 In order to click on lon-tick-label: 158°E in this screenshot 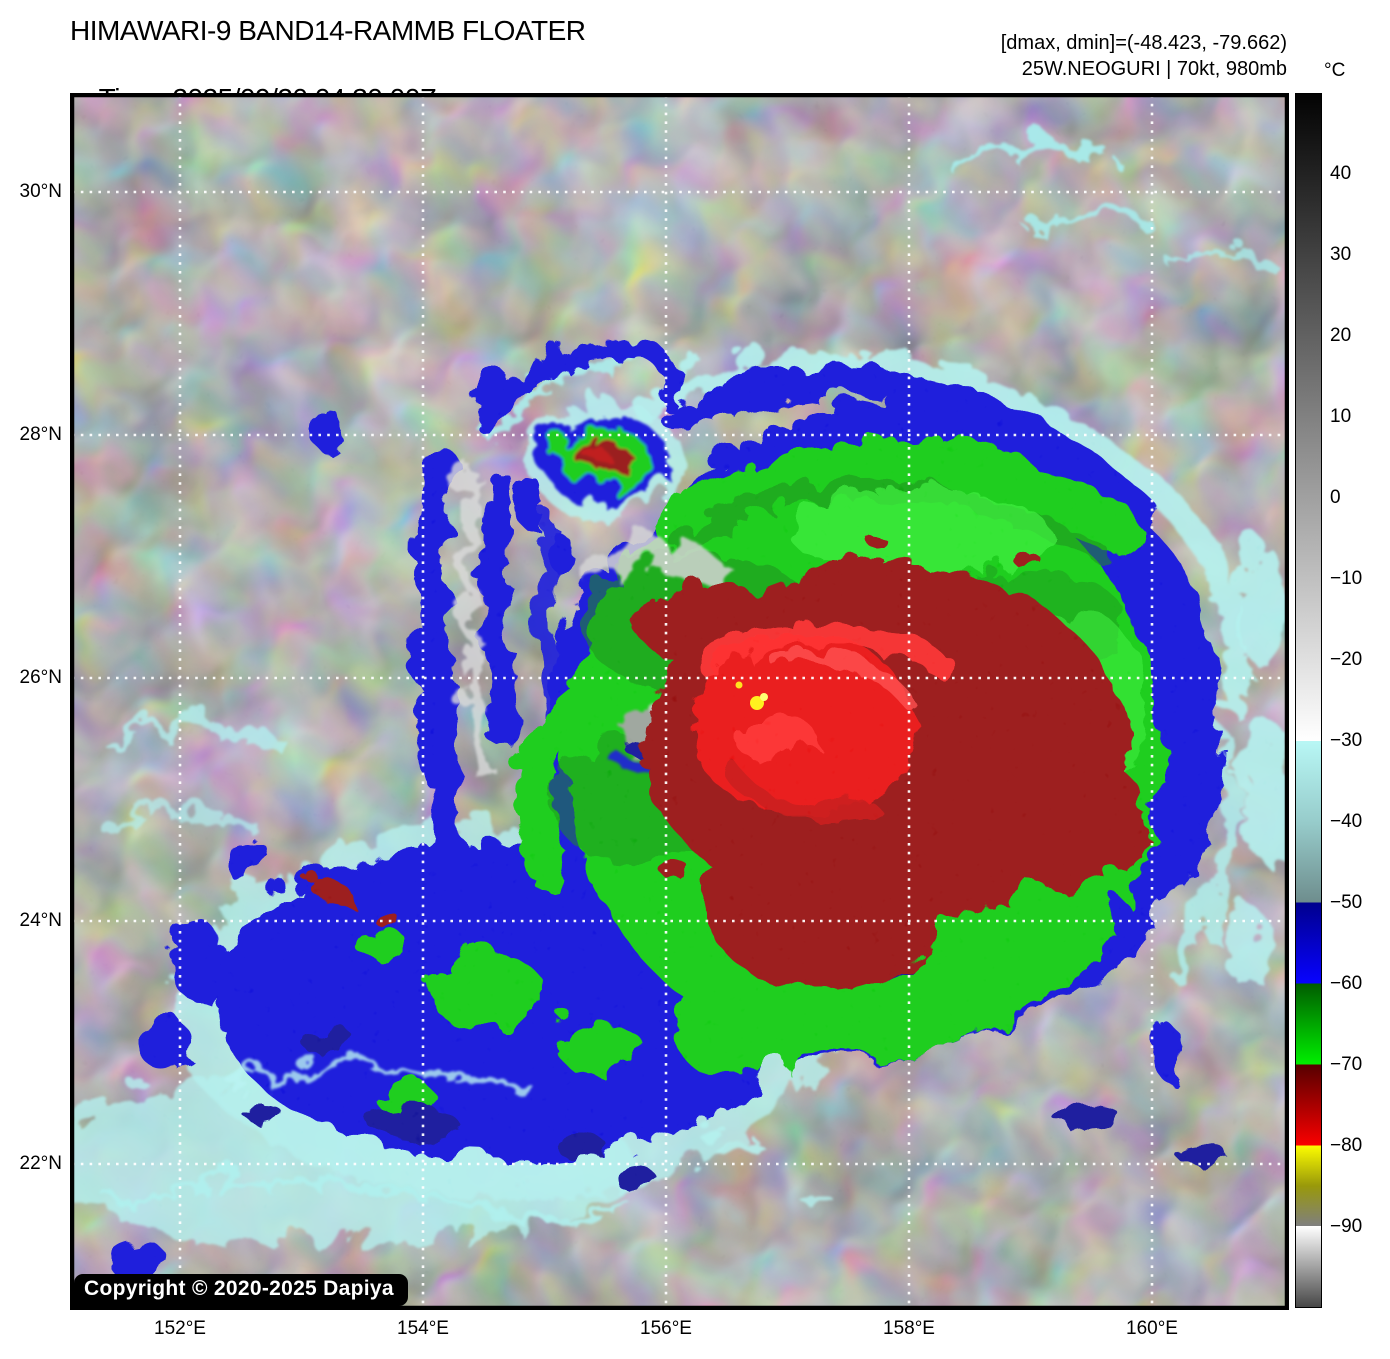, I will do `click(909, 1328)`.